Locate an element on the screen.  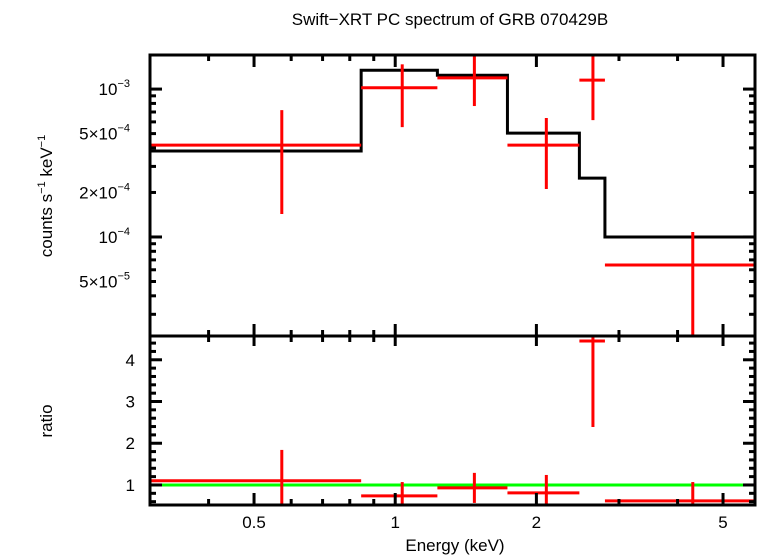
y-tick-label: 5×10⁻⁵ is located at coordinates (104, 280).